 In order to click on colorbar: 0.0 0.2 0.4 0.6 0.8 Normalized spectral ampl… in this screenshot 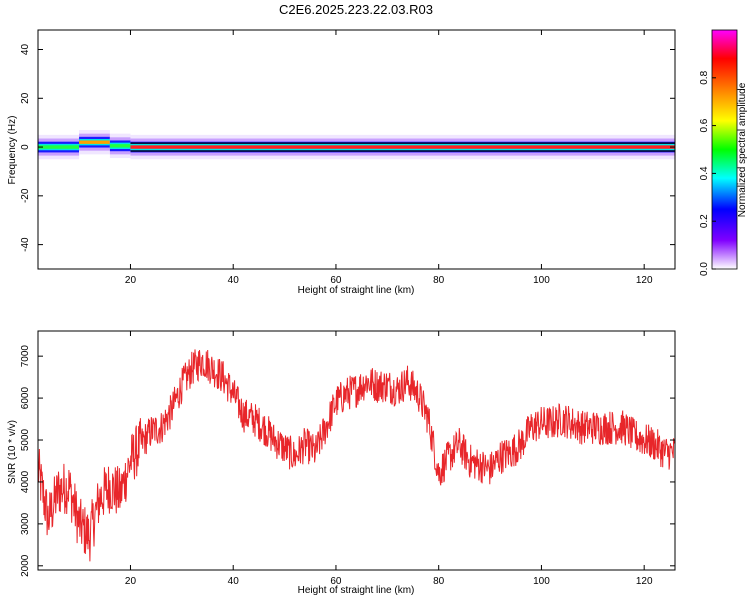, I will do `click(723, 152)`.